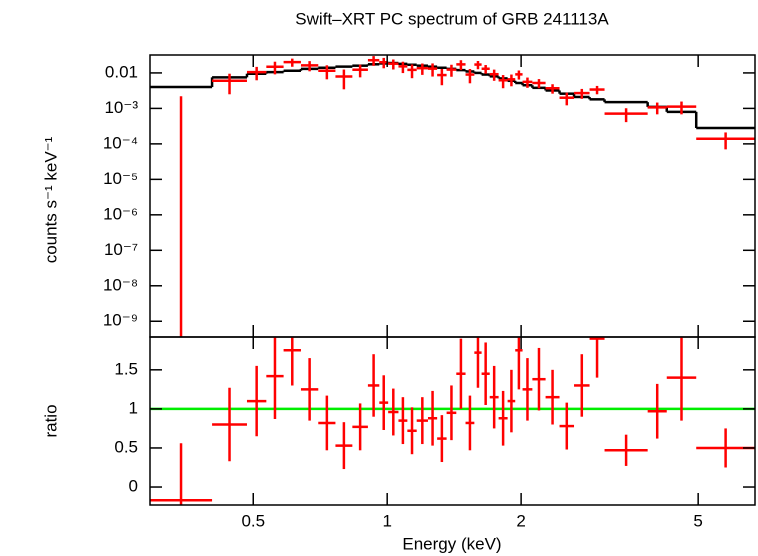 This screenshot has width=758, height=556. Describe the element at coordinates (120, 213) in the screenshot. I see `y-tick-label: 10⁻⁶` at that location.